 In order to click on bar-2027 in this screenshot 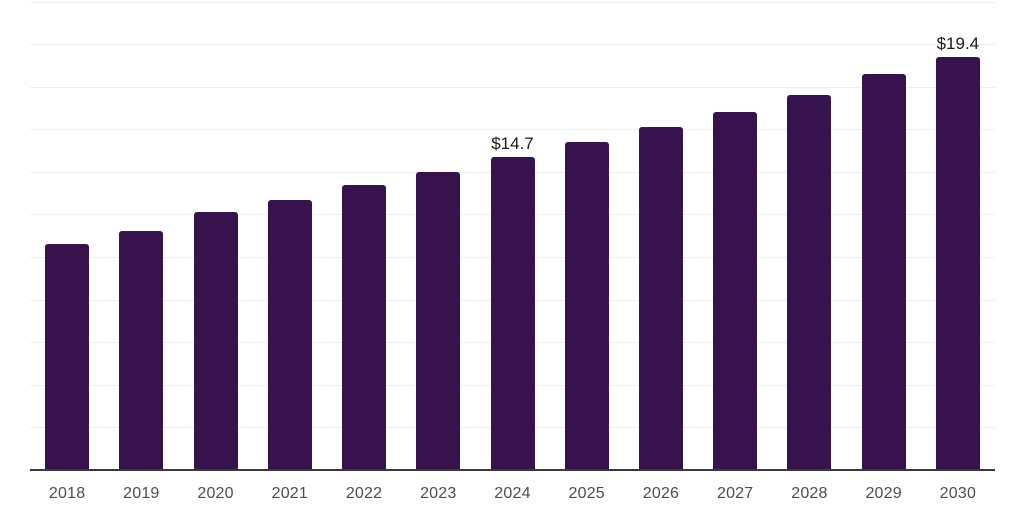, I will do `click(735, 291)`.